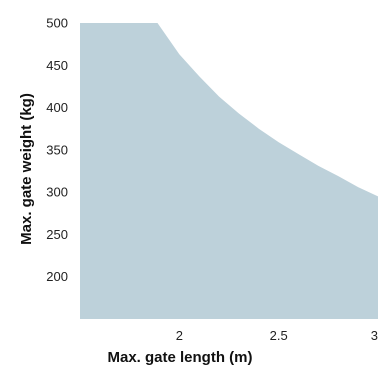 The height and width of the screenshot is (372, 389). What do you see at coordinates (57, 23) in the screenshot?
I see `y-tick-label: 500` at bounding box center [57, 23].